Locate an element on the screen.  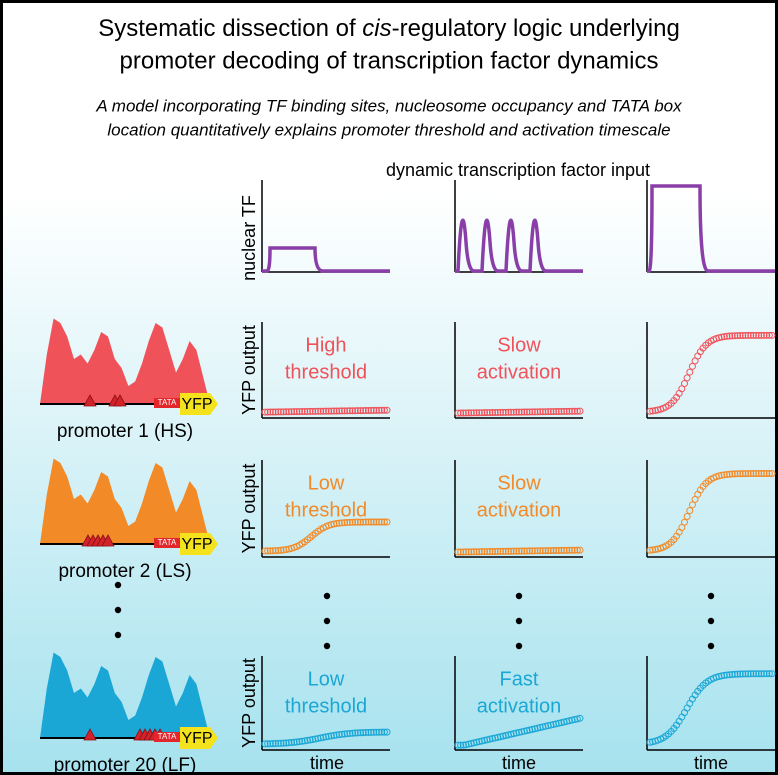
panel-label: activation is located at coordinates (519, 706).